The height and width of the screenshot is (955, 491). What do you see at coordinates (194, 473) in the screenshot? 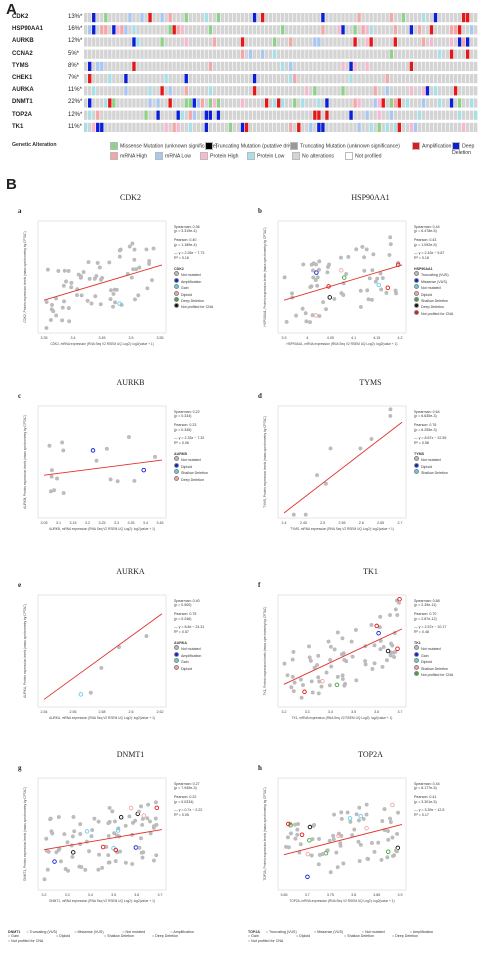
I see `plot-legend-label: Shallow Deletion` at bounding box center [194, 473].